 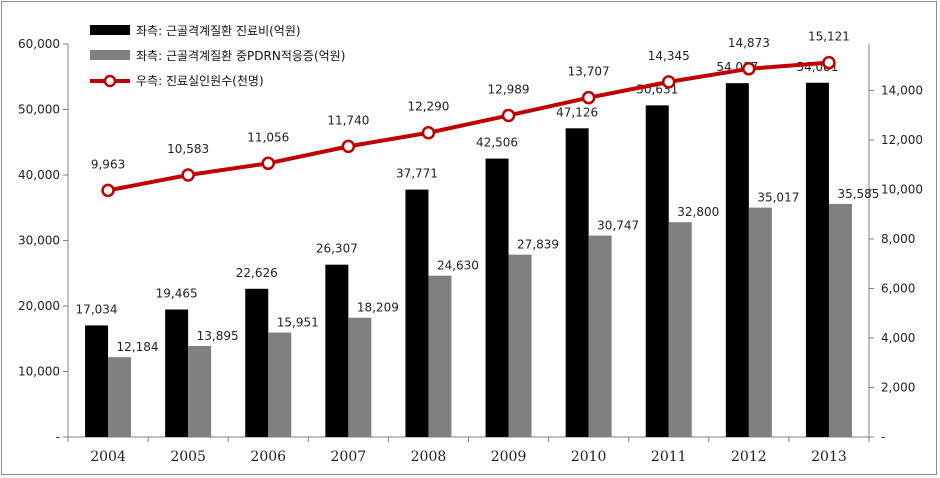 What do you see at coordinates (858, 194) in the screenshot?
I see `bar-data-label-2: 35,585` at bounding box center [858, 194].